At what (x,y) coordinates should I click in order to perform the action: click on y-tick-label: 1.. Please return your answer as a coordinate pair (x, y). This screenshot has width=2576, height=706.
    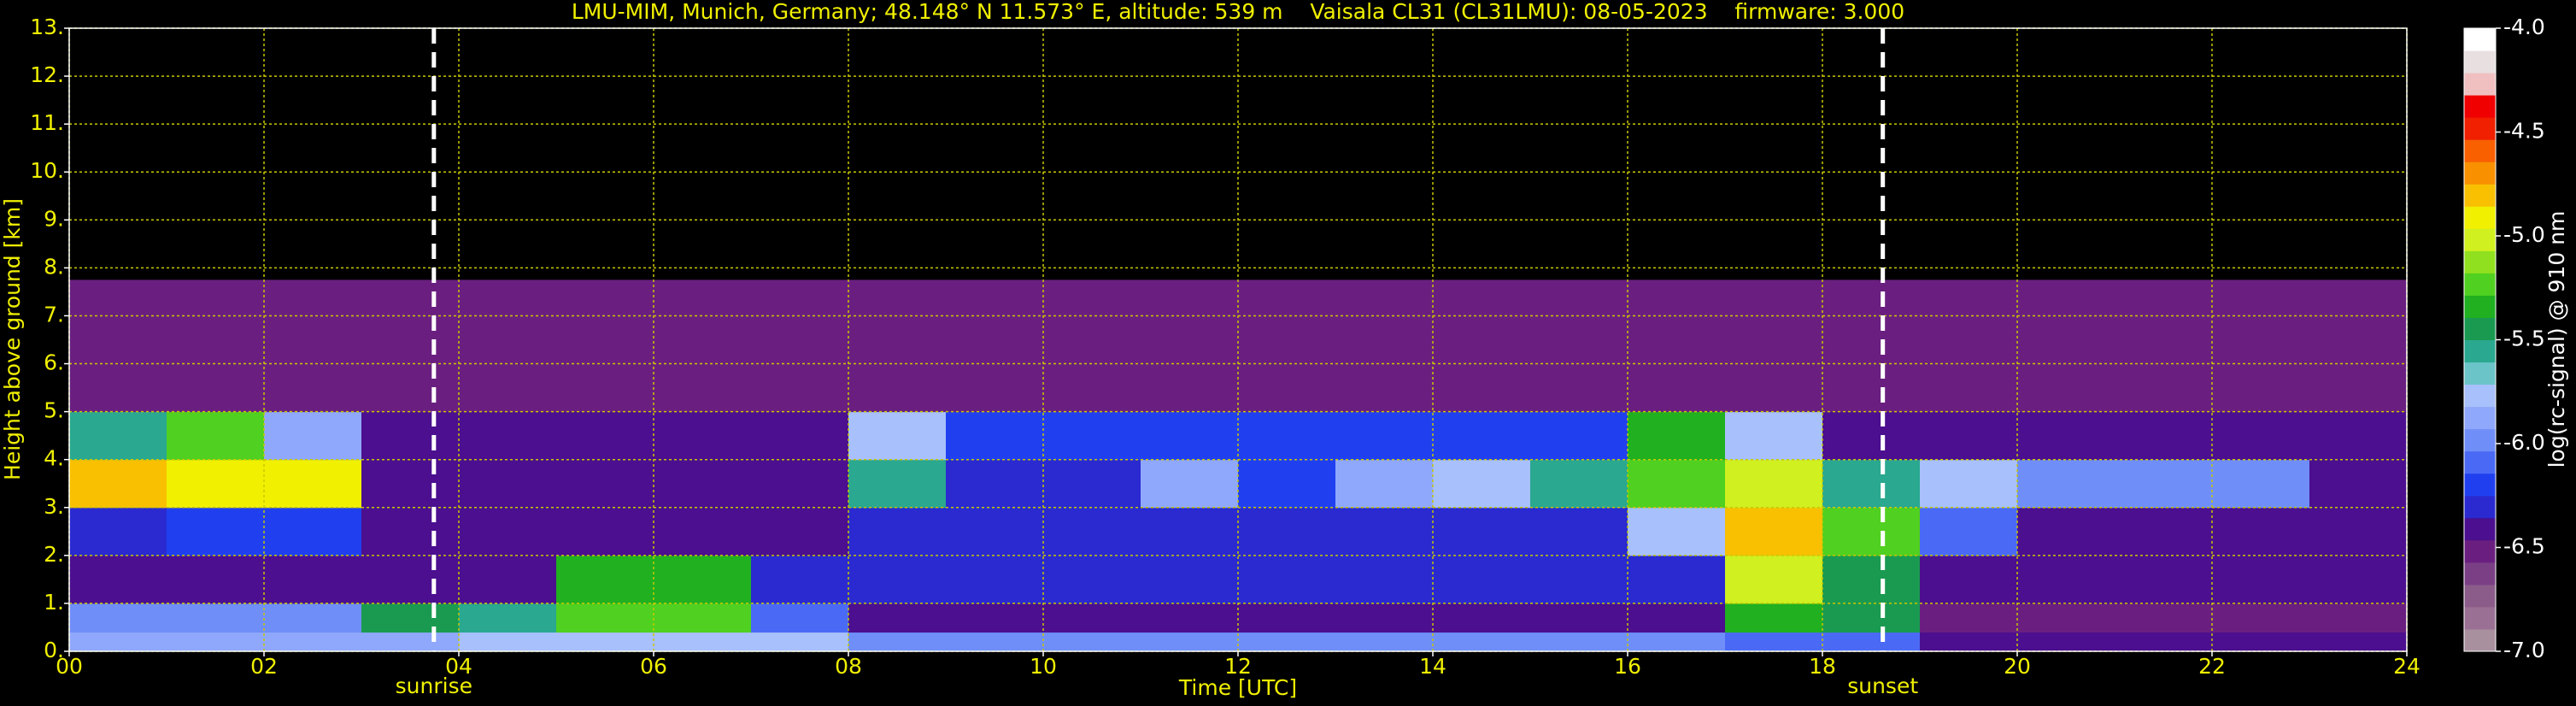
    Looking at the image, I should click on (54, 602).